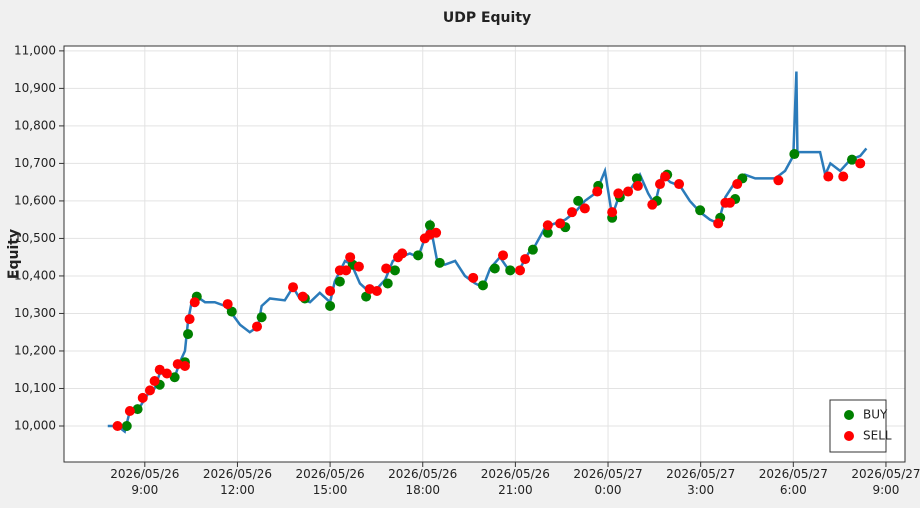  Describe the element at coordinates (35, 350) in the screenshot. I see `y-tick-label: 10,200` at that location.